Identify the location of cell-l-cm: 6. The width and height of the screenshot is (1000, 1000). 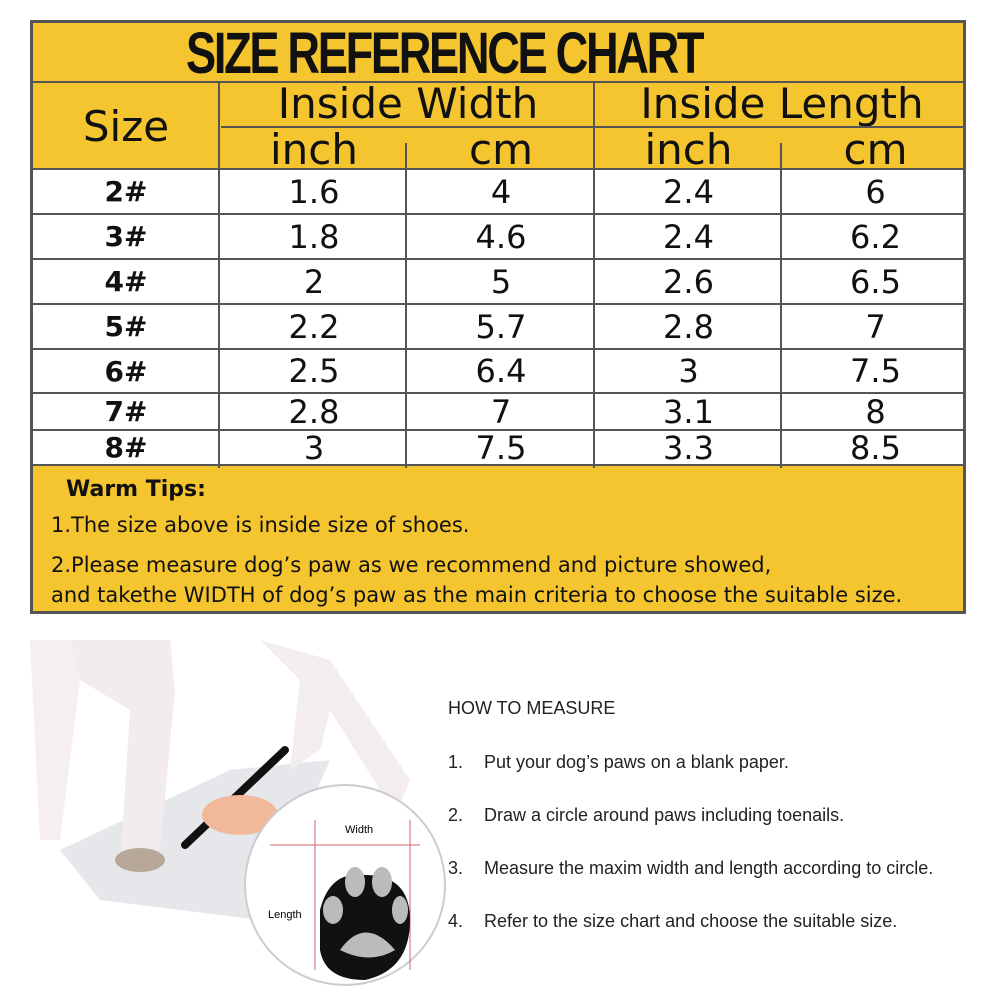
(875, 191).